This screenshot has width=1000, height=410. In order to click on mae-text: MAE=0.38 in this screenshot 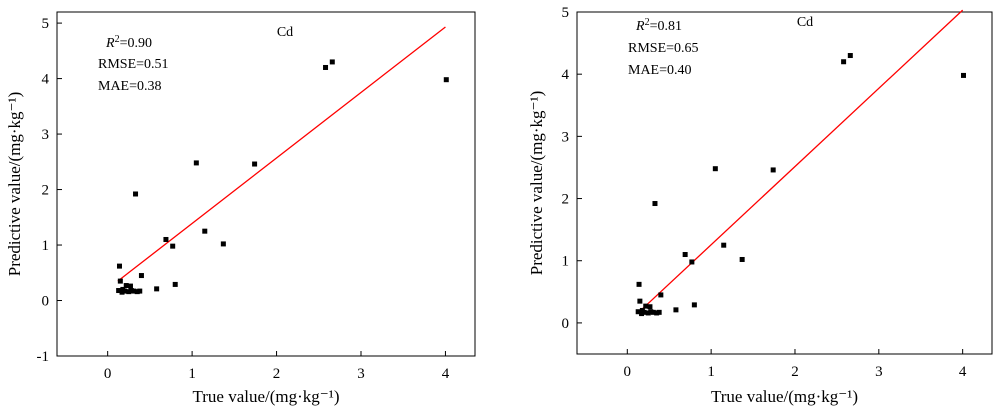, I will do `click(130, 86)`.